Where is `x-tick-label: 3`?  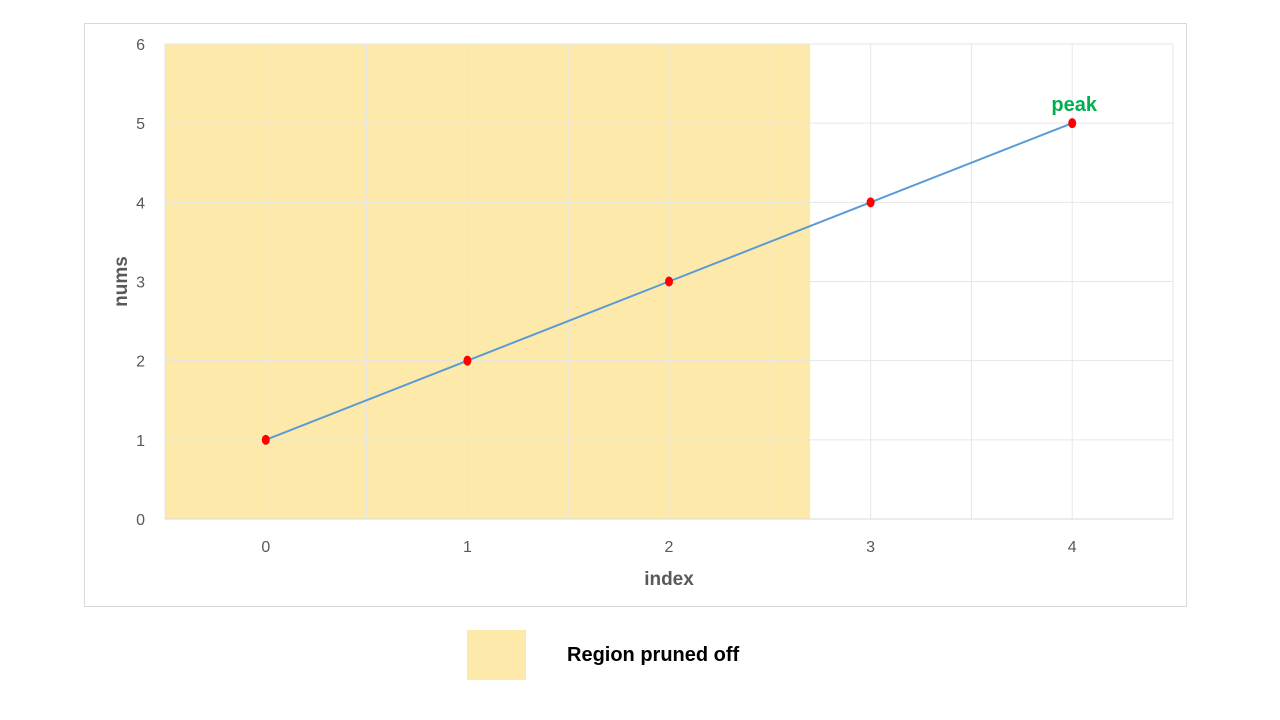 x-tick-label: 3 is located at coordinates (870, 547).